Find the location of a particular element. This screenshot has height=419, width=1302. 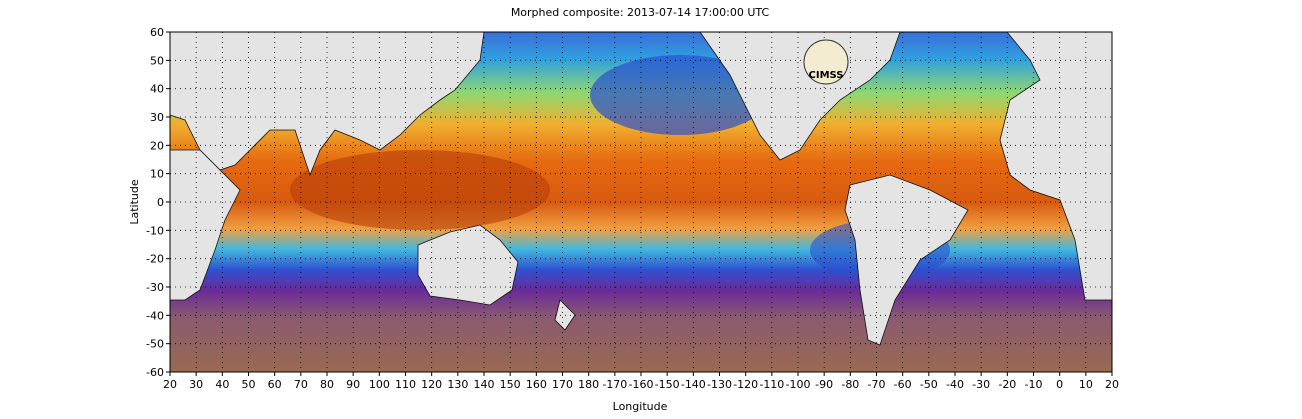

x-axis-label: Longitude is located at coordinates (640, 406).